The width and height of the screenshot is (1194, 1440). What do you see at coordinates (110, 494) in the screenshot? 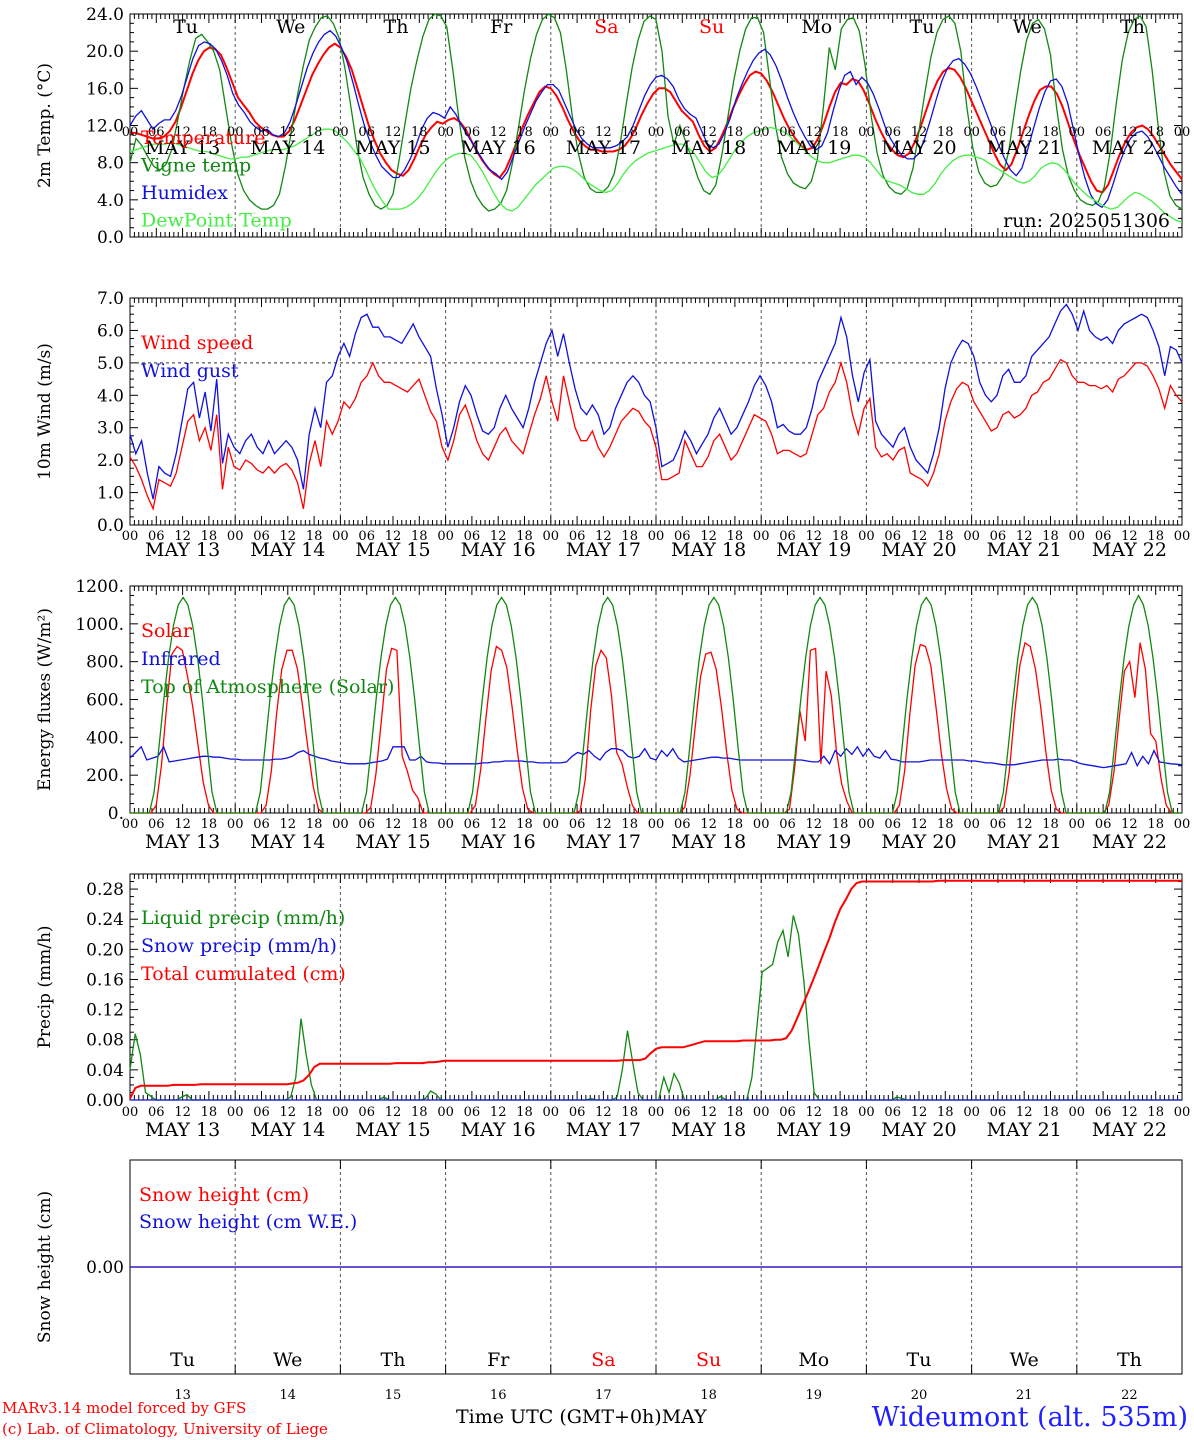
I see `y-tick-label: 1.0` at bounding box center [110, 494].